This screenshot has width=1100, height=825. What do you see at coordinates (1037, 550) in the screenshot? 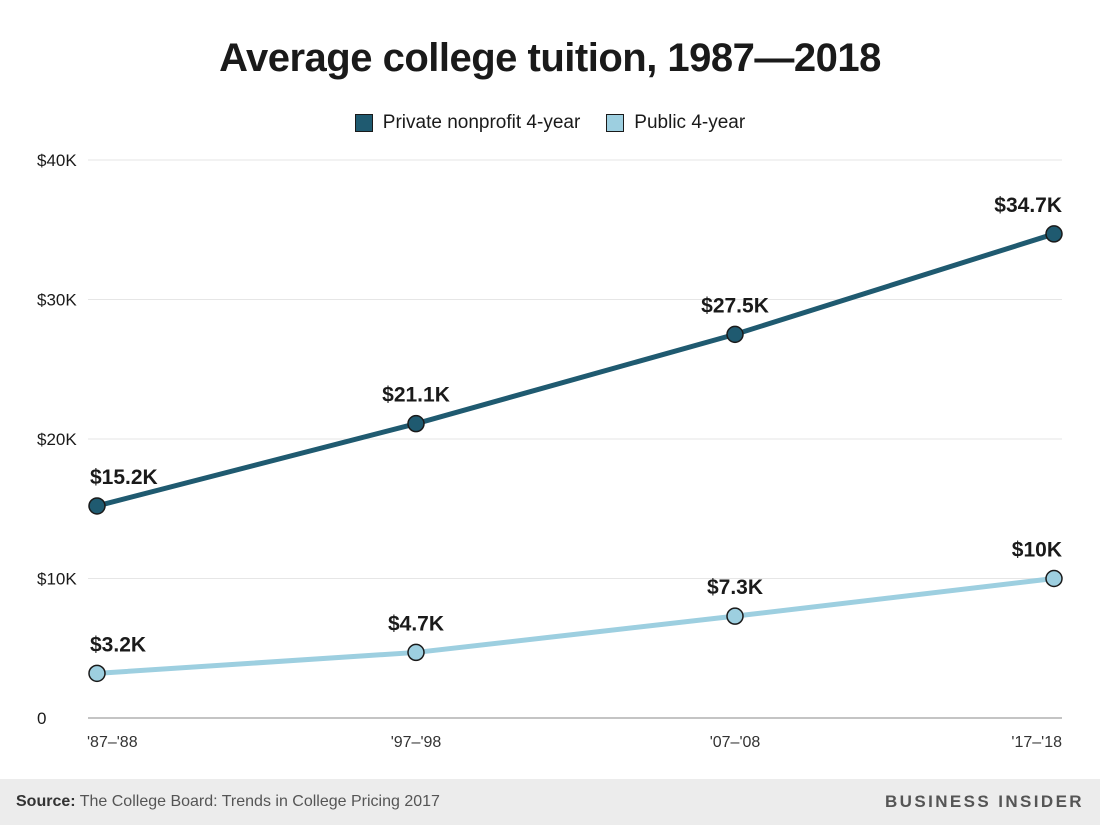
I see `data-label-public: $10K` at bounding box center [1037, 550].